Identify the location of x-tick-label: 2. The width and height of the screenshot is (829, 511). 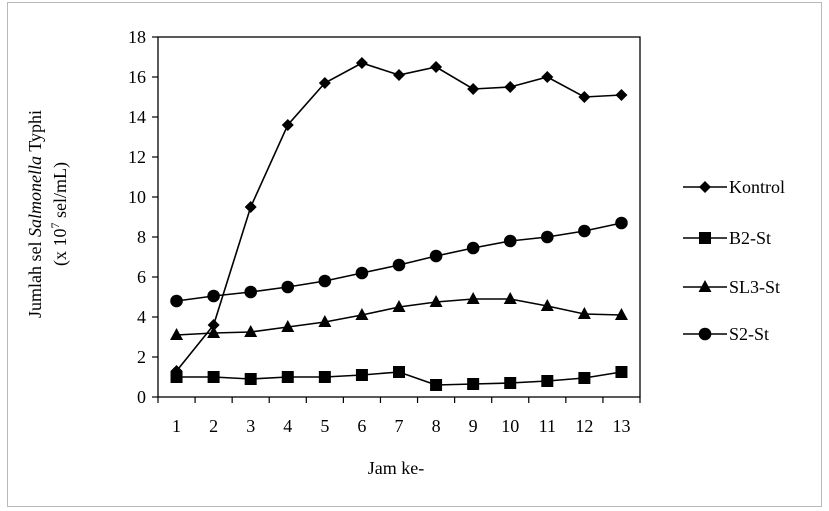
(213, 426).